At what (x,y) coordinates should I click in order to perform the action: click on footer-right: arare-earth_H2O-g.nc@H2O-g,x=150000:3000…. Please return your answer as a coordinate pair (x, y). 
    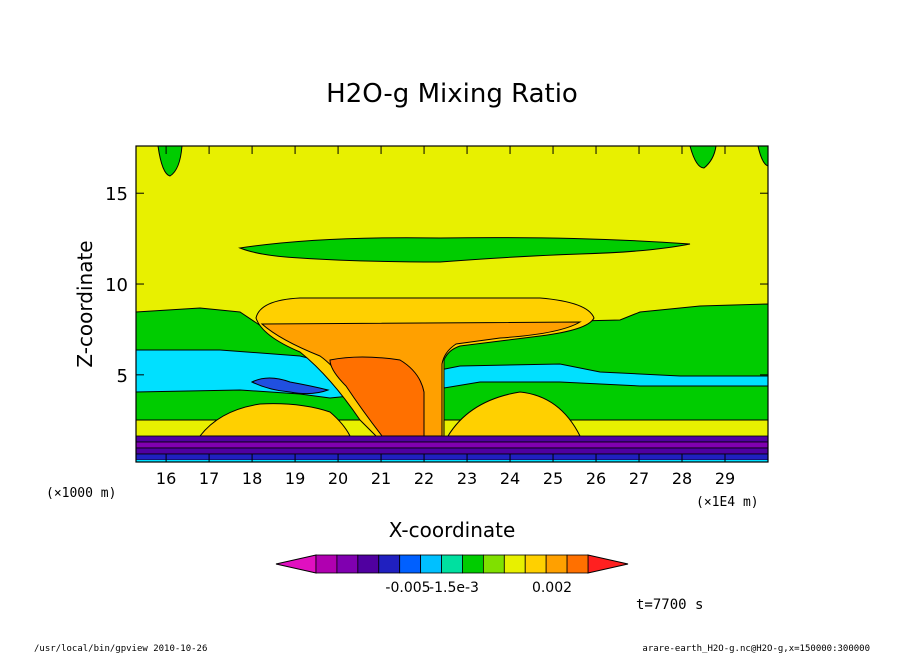
    Looking at the image, I should click on (756, 649).